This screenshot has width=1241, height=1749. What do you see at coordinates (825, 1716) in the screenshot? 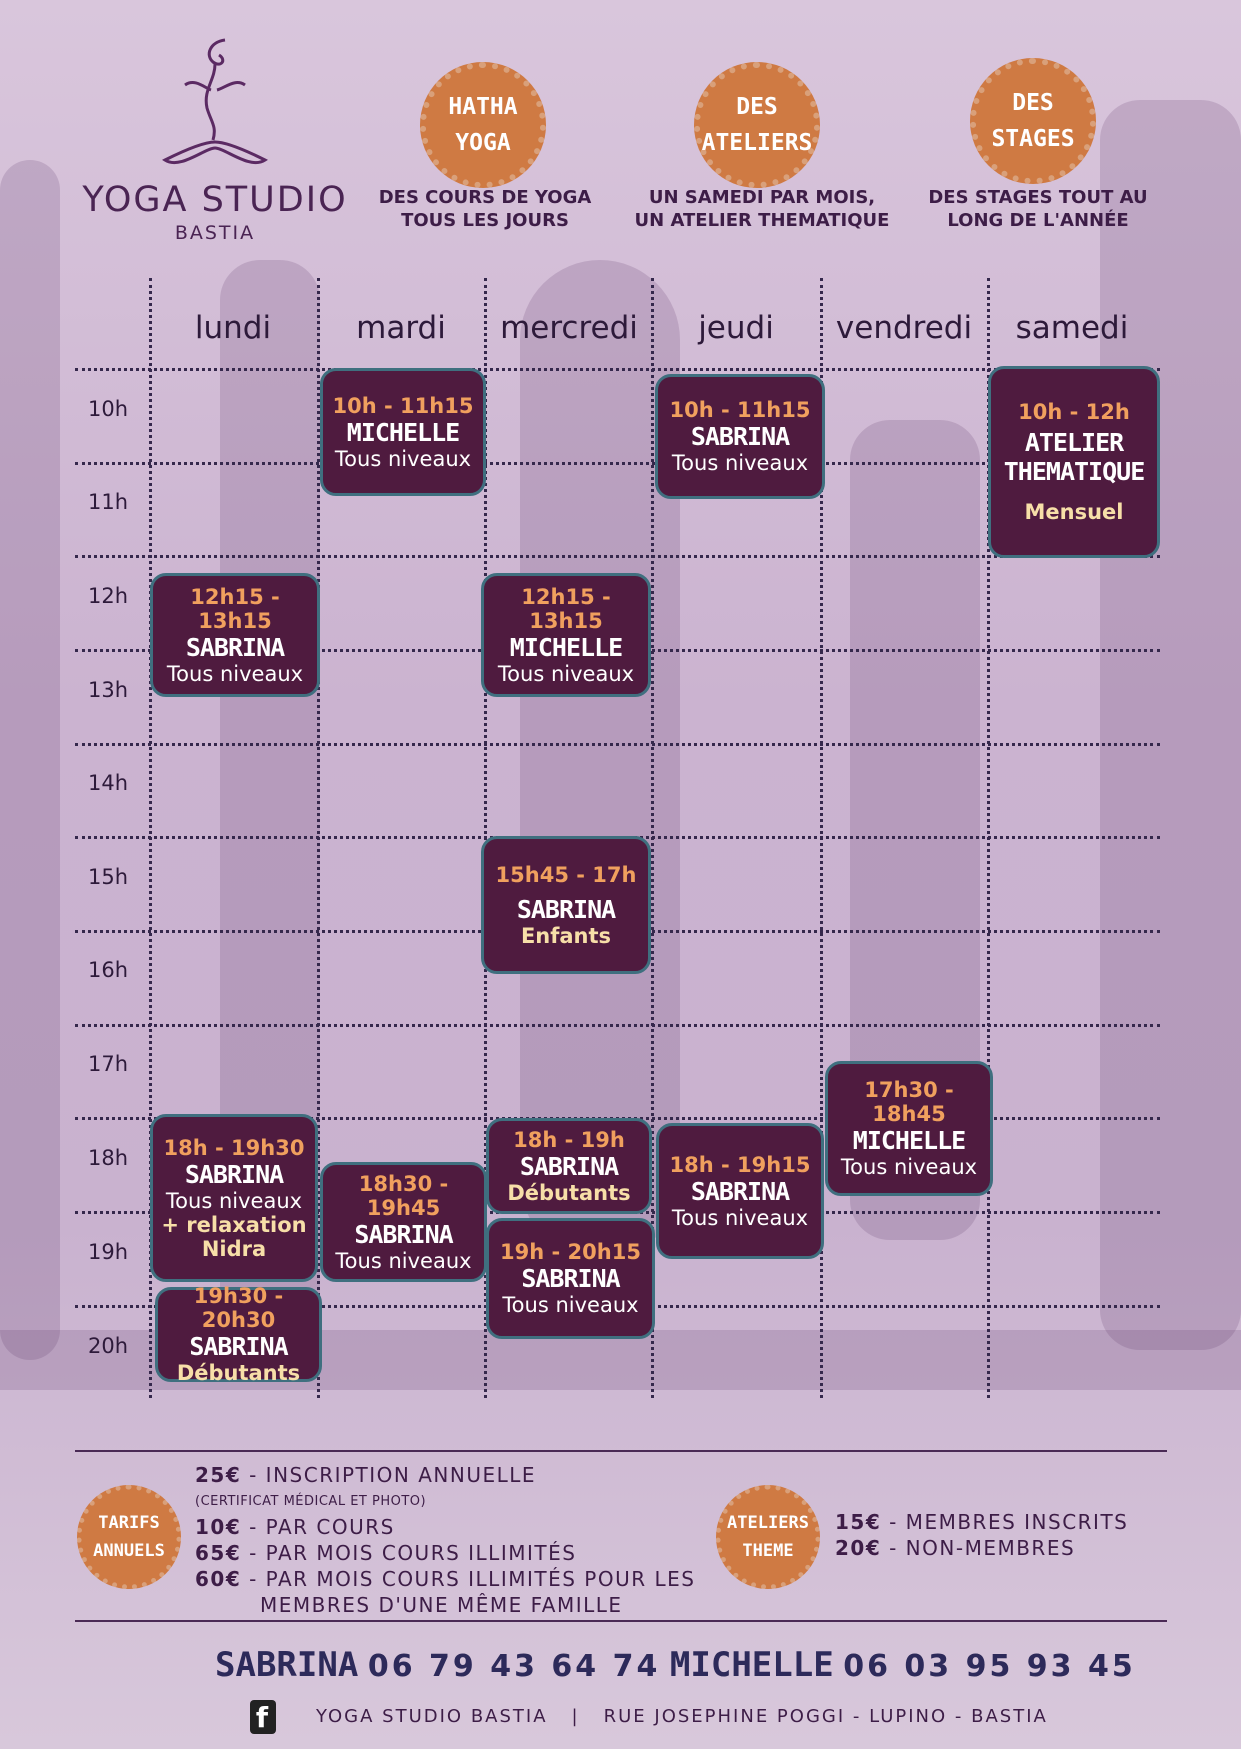
I see `footer-address: RUE JOSEPHINE POGGI - LUPINO - BASTIA` at bounding box center [825, 1716].